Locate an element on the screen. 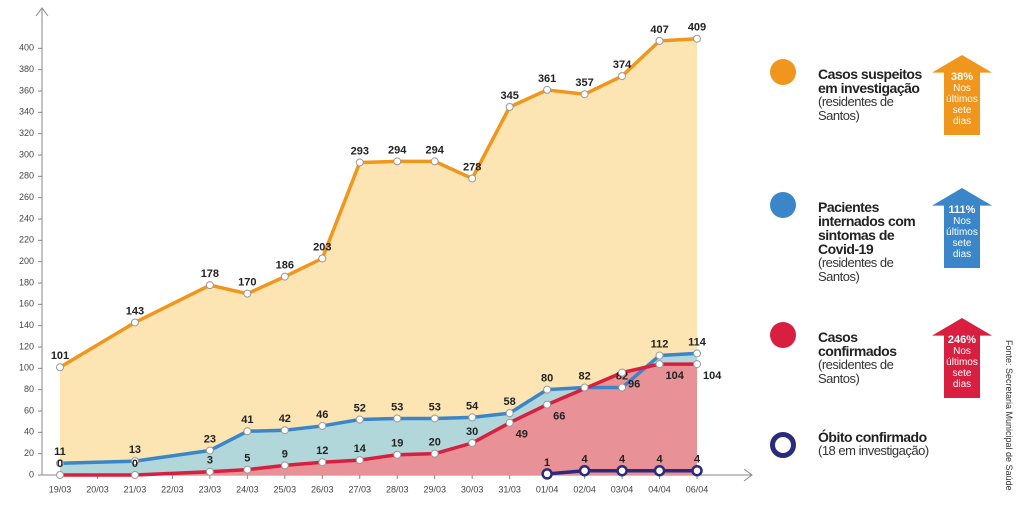  data-label: 3 is located at coordinates (210, 461).